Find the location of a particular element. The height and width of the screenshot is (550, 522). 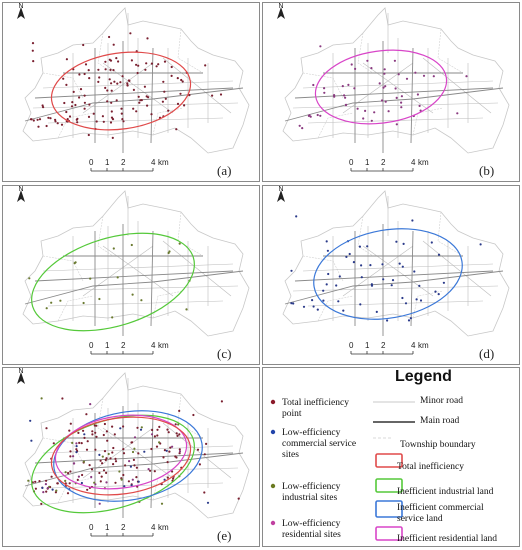

legend-label-industrial-sites: Low-efficiency industrial sites is located at coordinates (311, 492).